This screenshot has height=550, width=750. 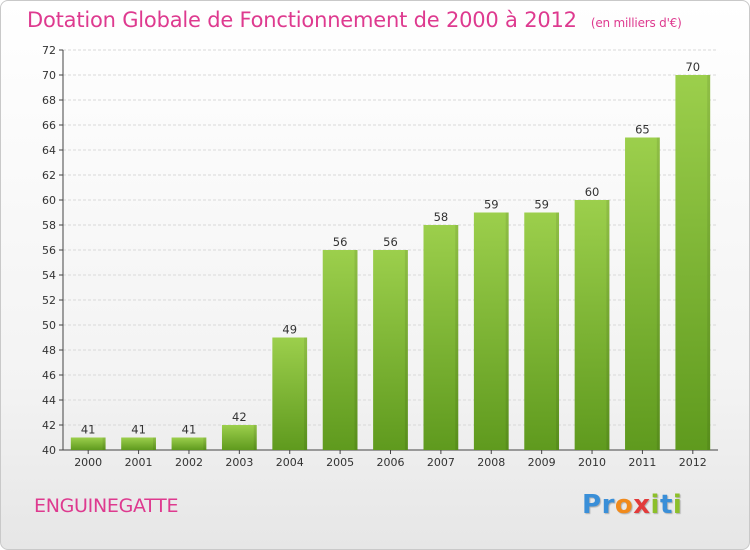 I want to click on data-label: 58, so click(x=441, y=217).